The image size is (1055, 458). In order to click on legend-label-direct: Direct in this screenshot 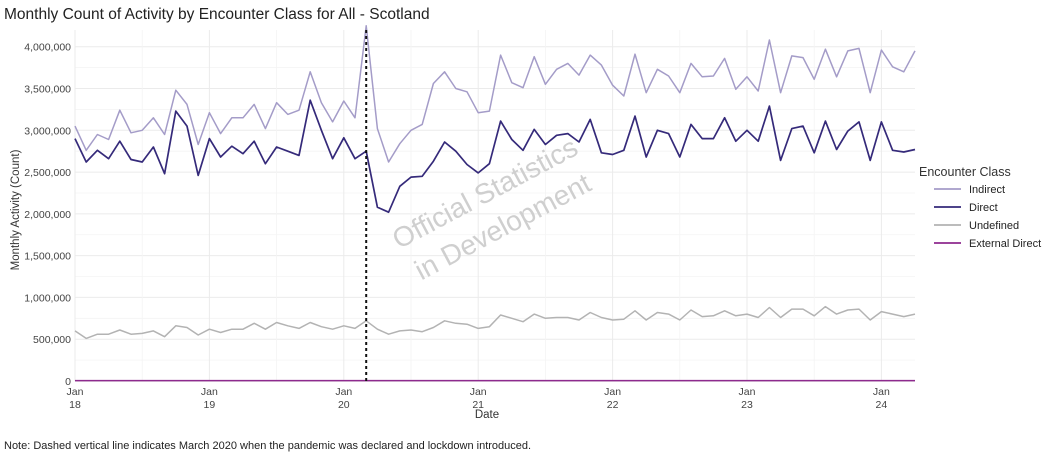, I will do `click(983, 208)`.